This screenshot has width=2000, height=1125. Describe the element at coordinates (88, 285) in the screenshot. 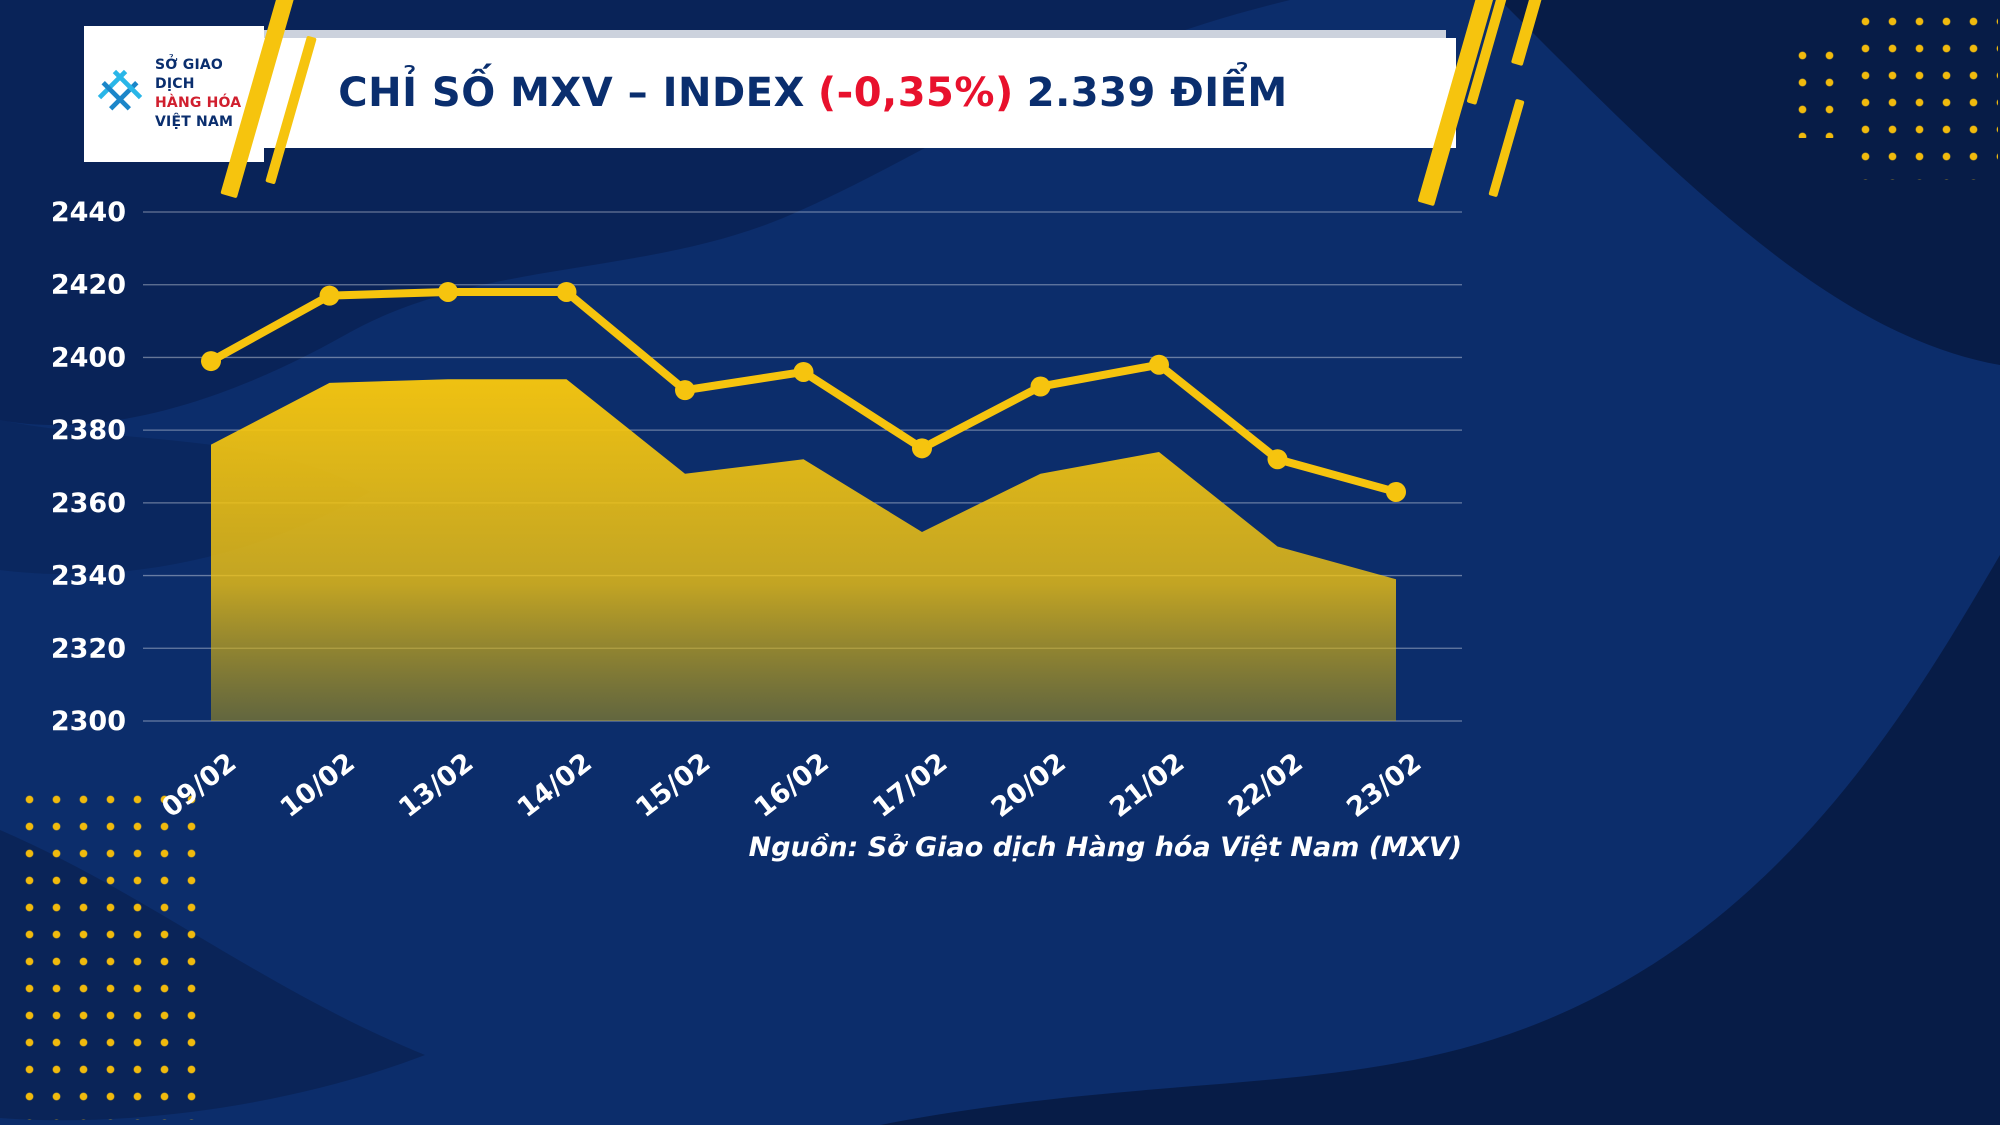

I see `y-tick-label: 2420` at that location.